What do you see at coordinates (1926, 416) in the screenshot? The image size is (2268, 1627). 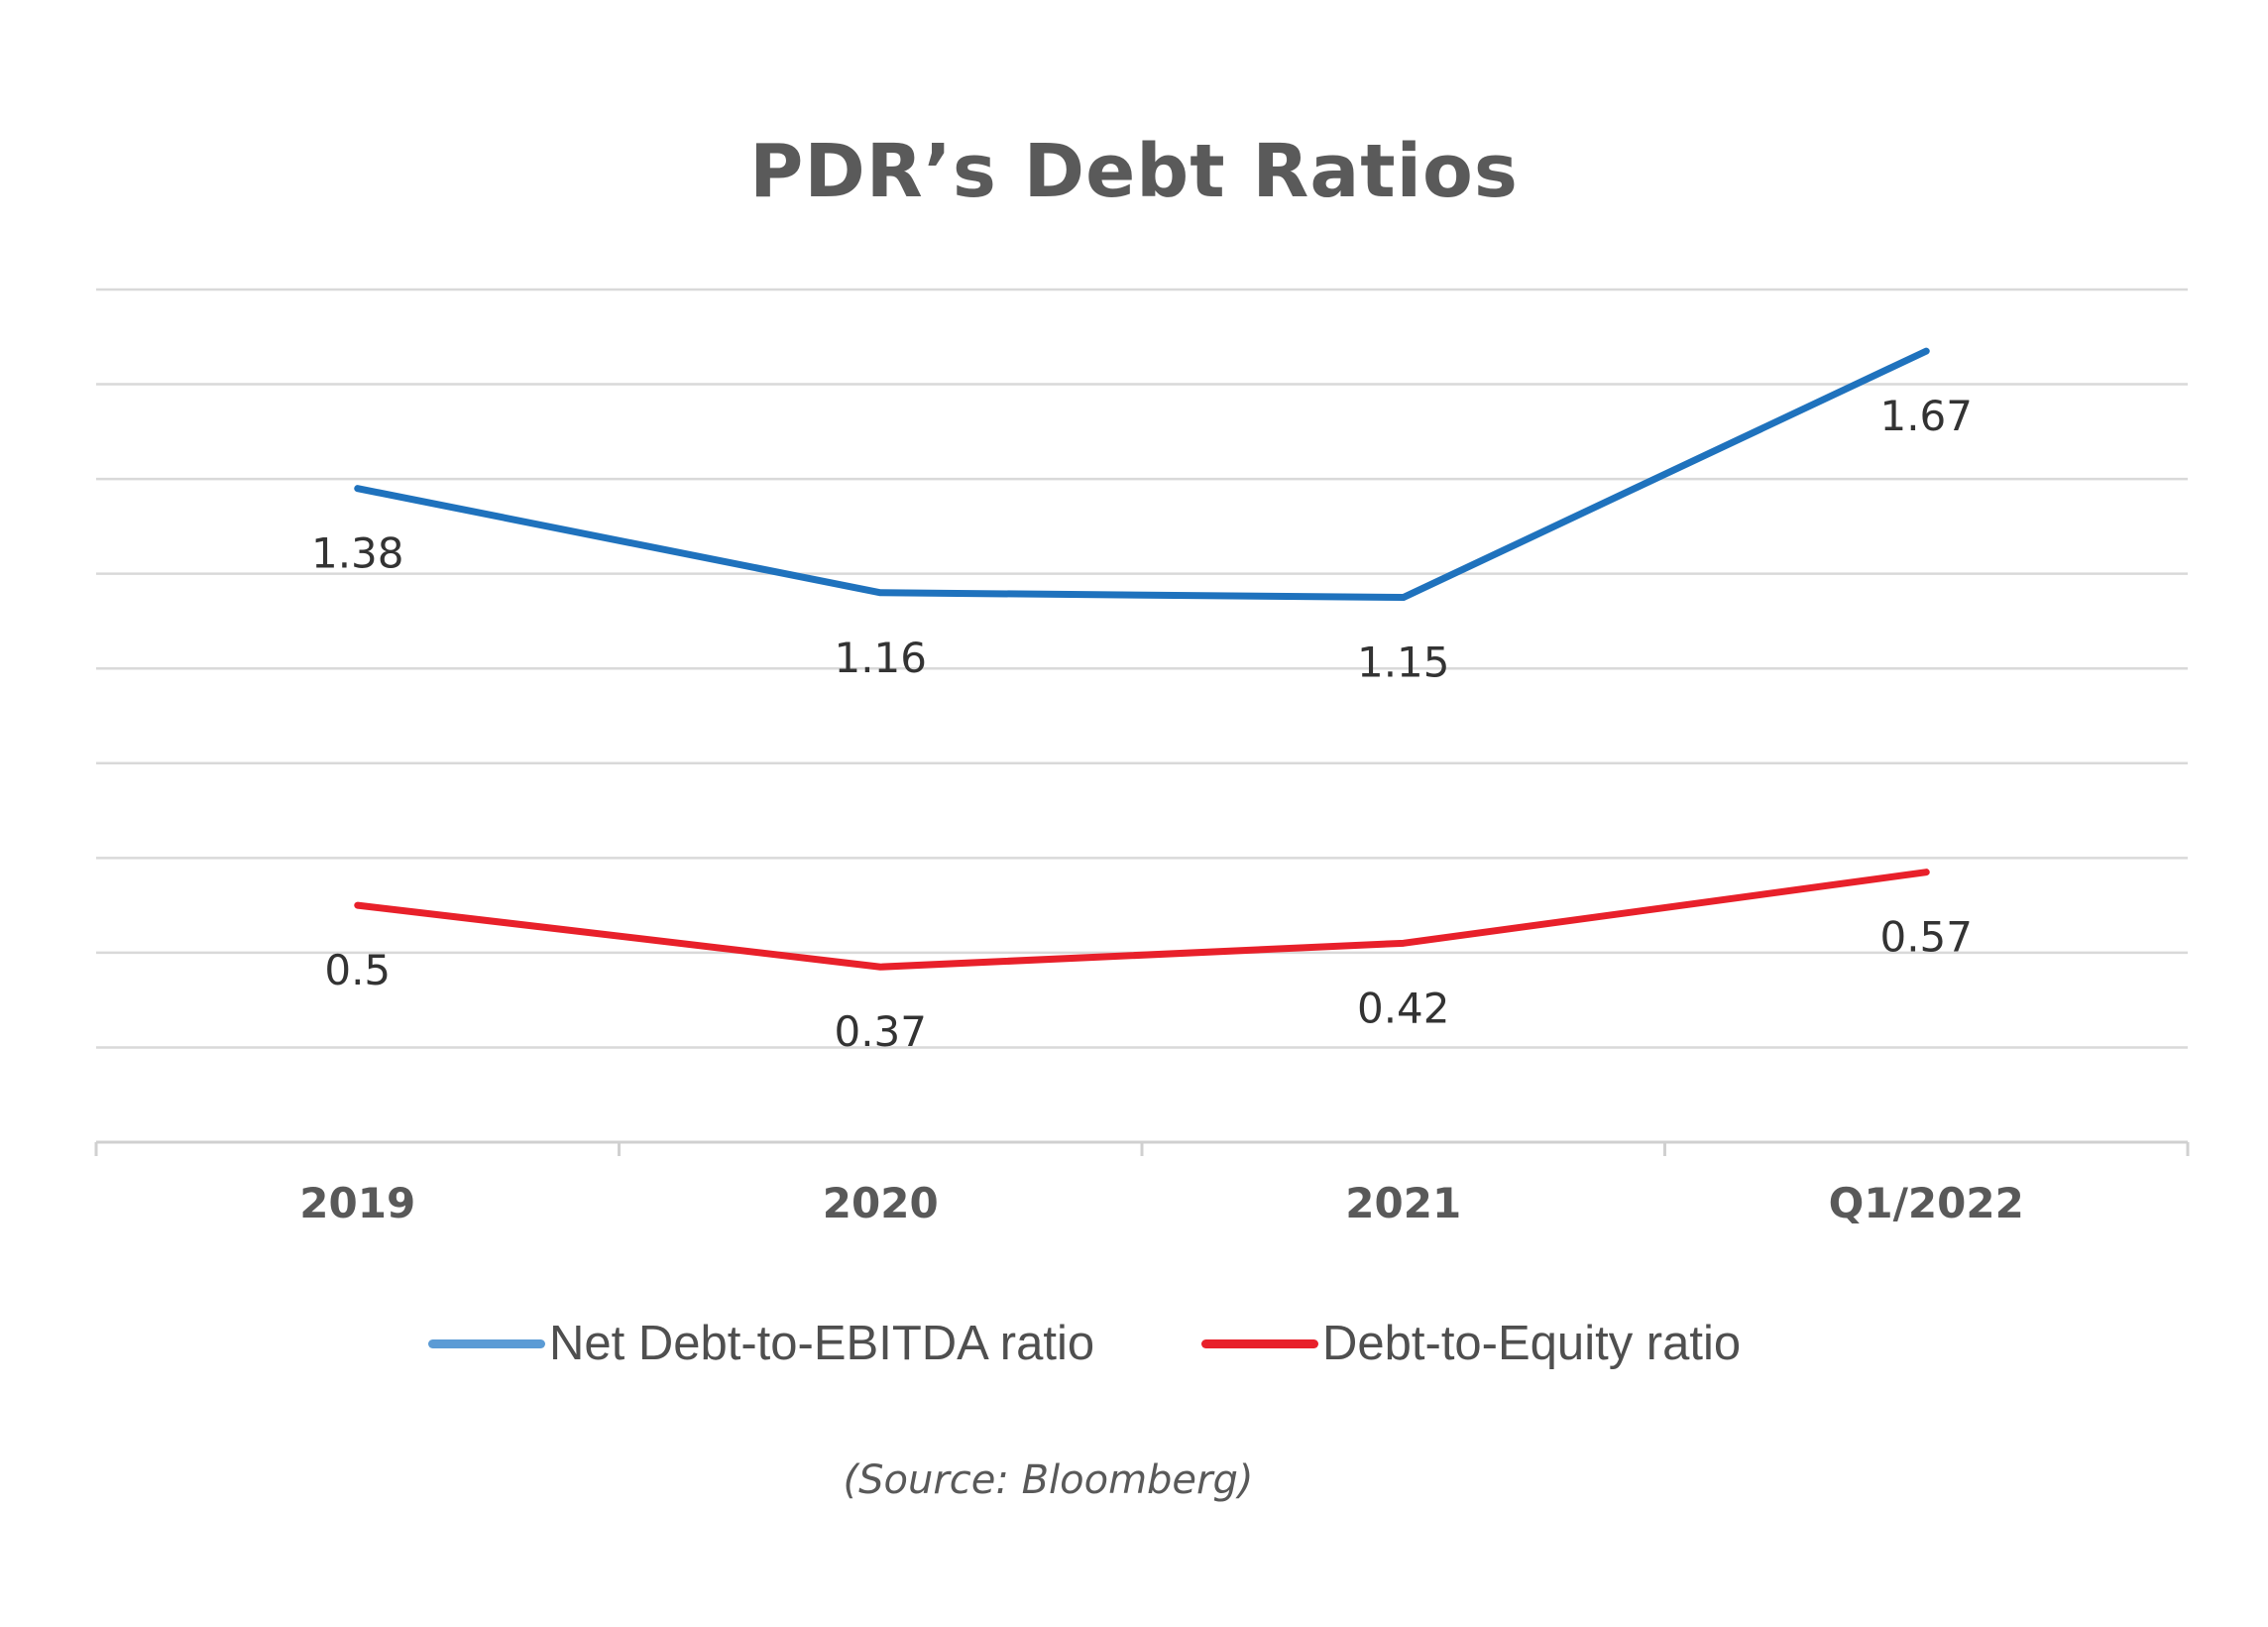 I see `data-label: 1.67` at bounding box center [1926, 416].